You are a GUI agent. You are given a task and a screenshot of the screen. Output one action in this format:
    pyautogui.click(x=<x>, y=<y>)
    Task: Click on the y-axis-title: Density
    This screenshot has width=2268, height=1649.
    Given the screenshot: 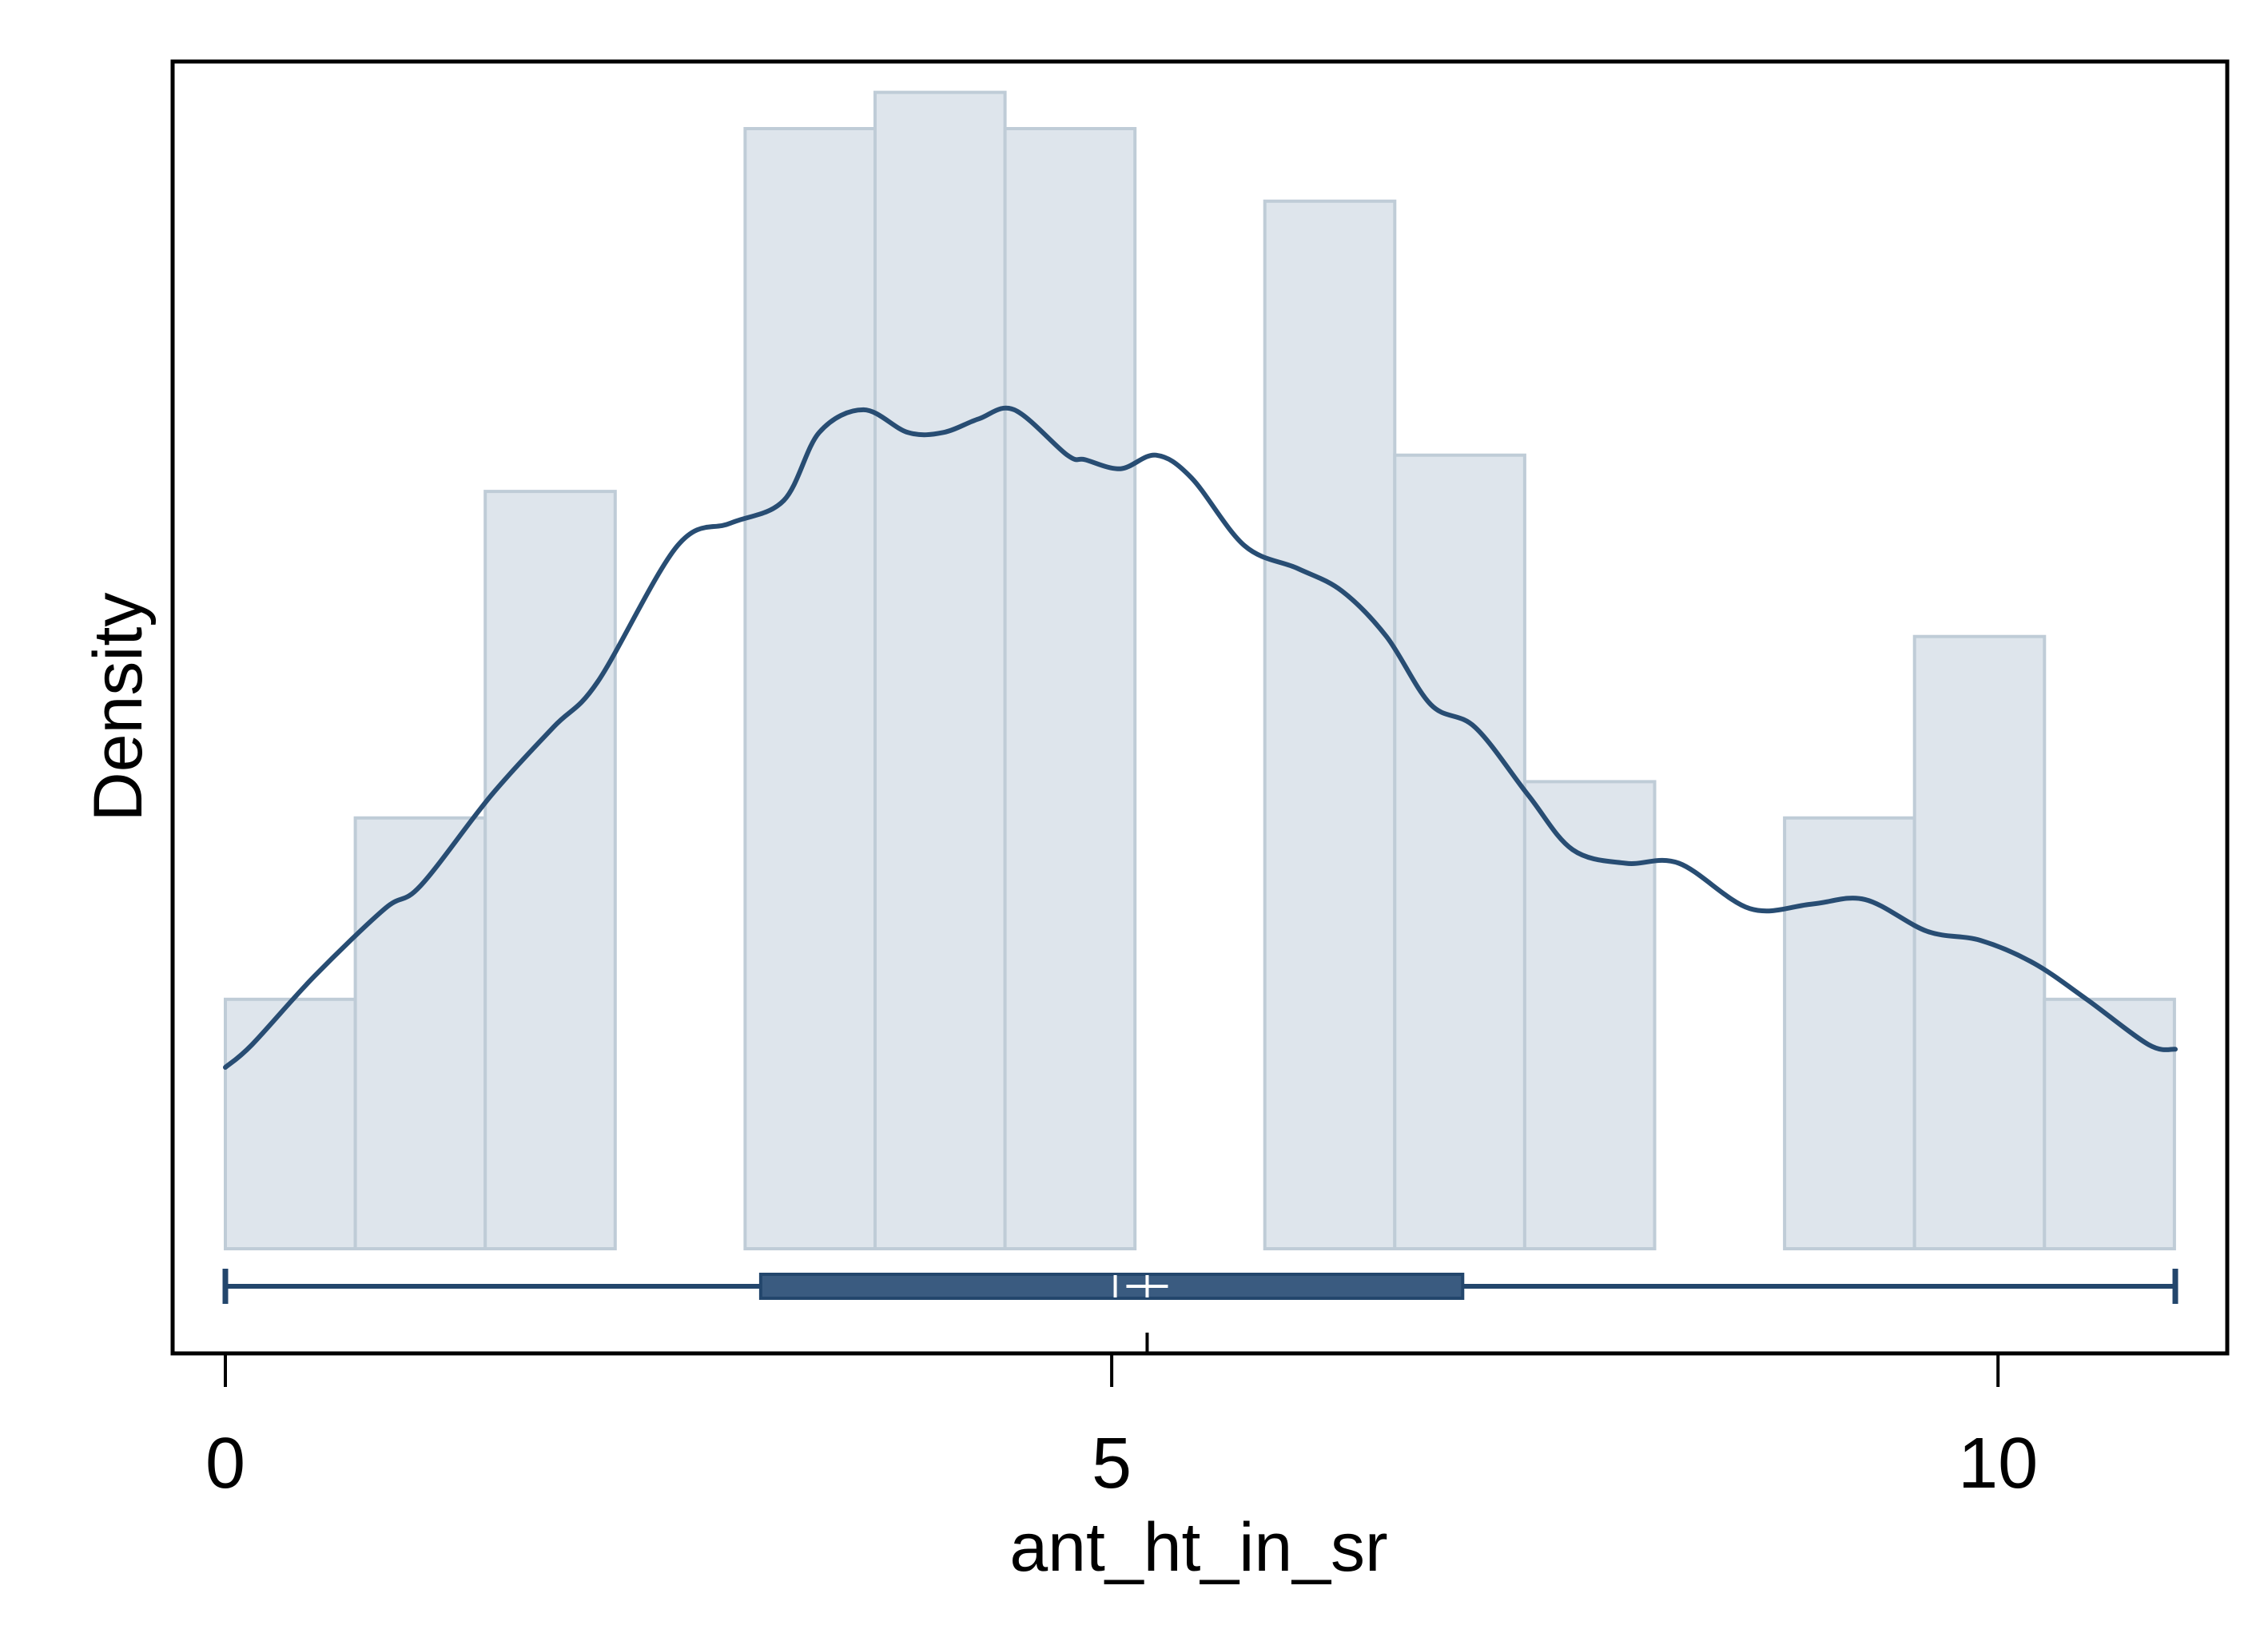 What is the action you would take?
    pyautogui.click(x=119, y=707)
    